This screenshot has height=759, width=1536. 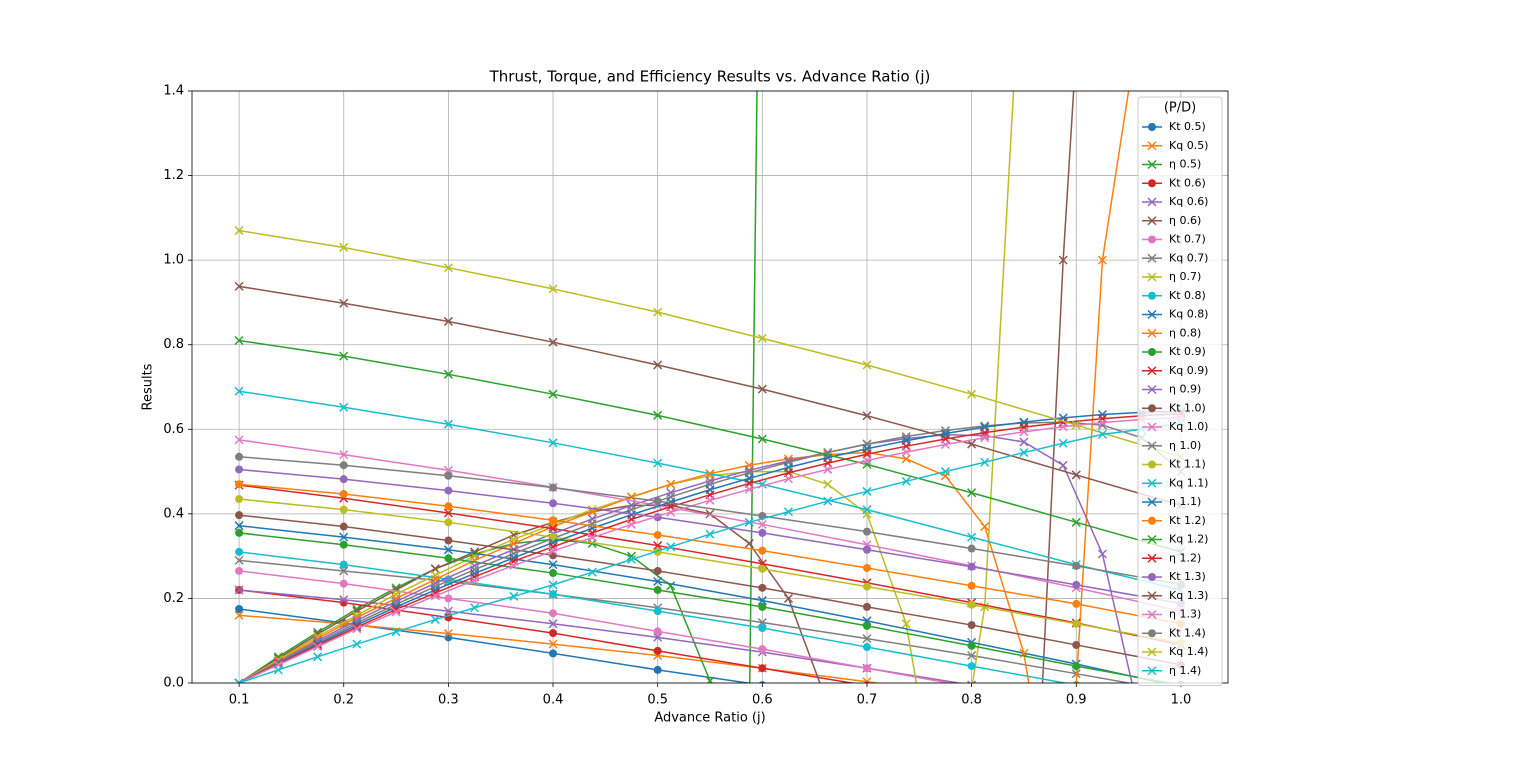 I want to click on legend-label: η 1.4), so click(x=1185, y=670).